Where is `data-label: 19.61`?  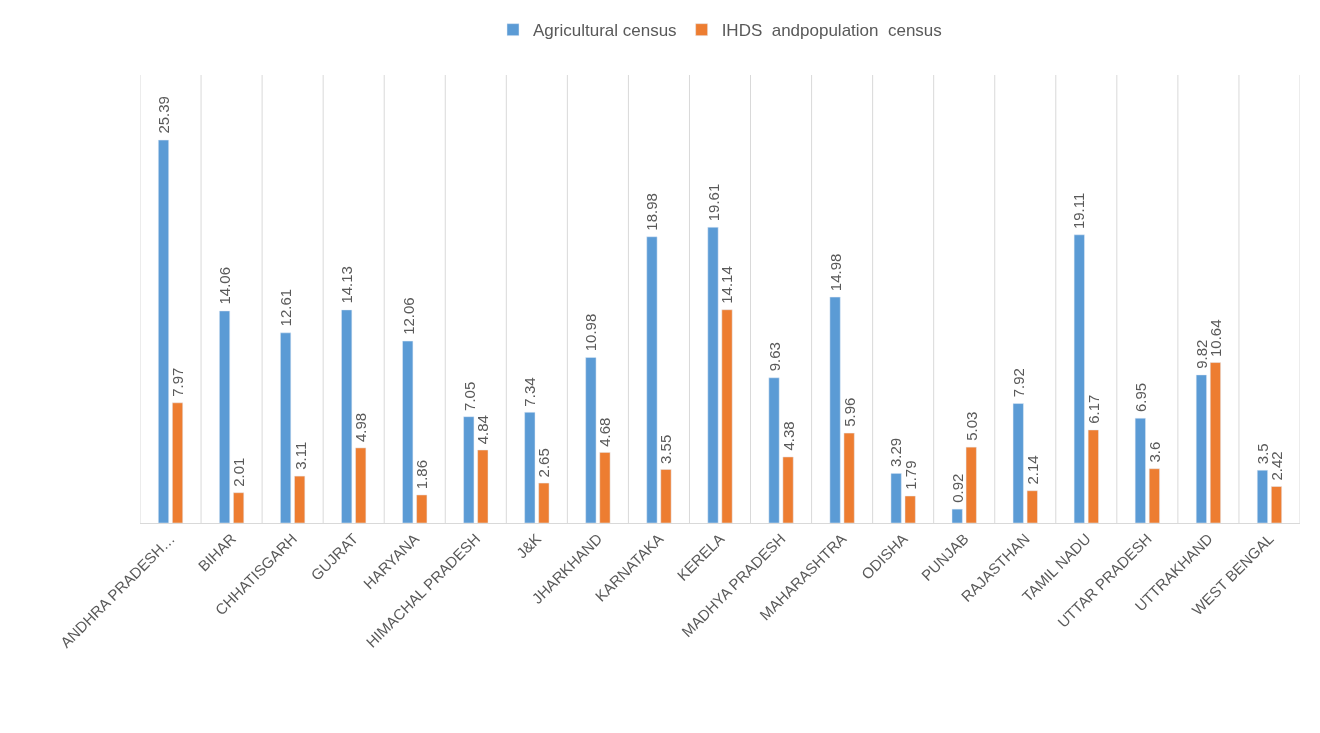
data-label: 19.61 is located at coordinates (713, 202).